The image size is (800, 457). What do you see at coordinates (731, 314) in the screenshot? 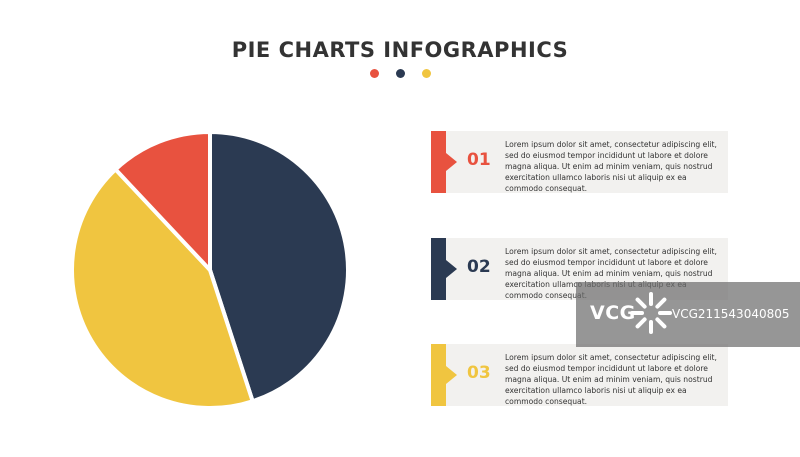
I see `watermark-text: VCG211543040805` at bounding box center [731, 314].